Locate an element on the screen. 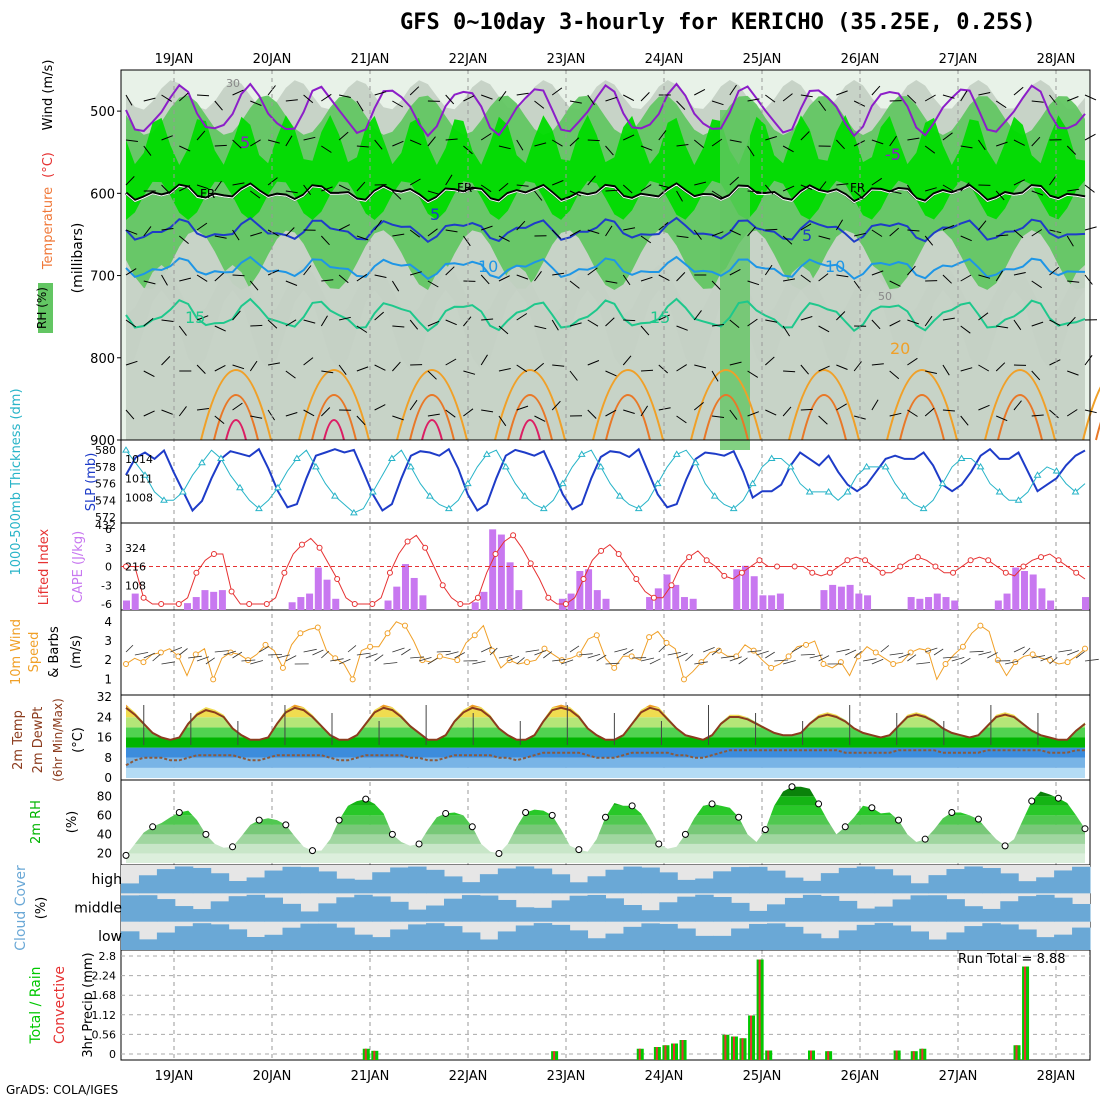 The image size is (1100, 1100). rh-moist-column is located at coordinates (735, 280).